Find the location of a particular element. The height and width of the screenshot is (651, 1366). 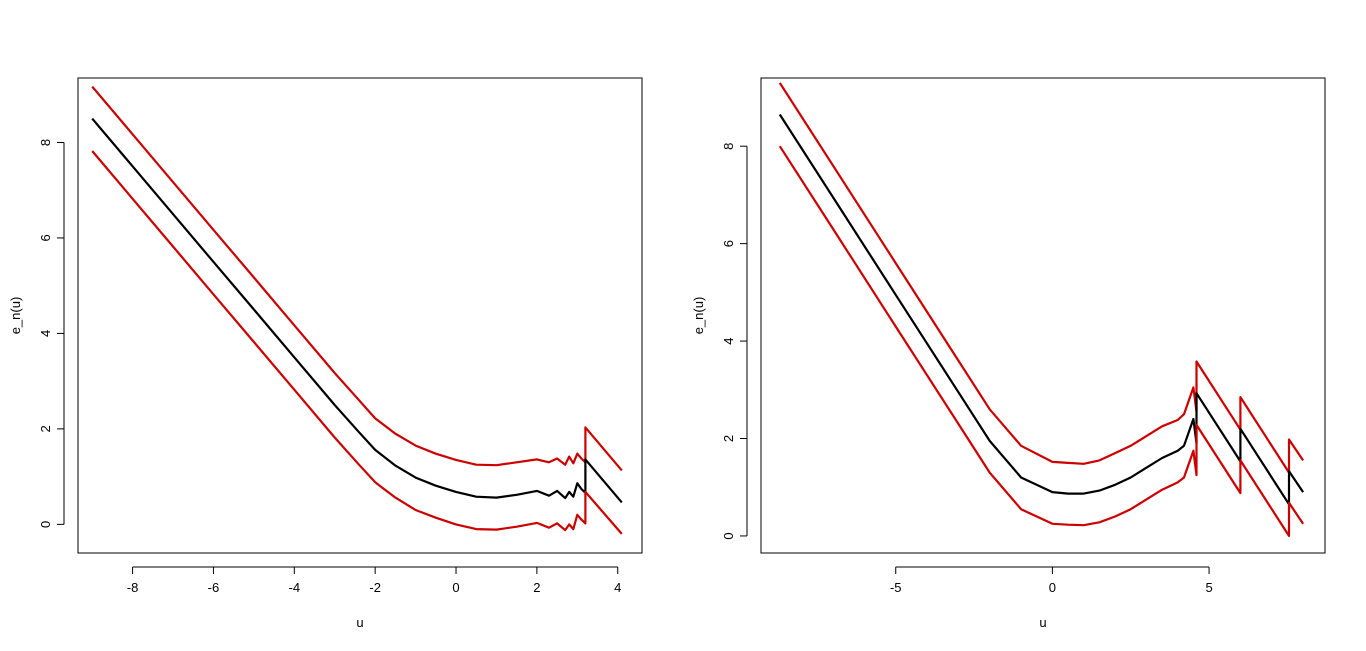

x-tick-label: -6 is located at coordinates (214, 587).